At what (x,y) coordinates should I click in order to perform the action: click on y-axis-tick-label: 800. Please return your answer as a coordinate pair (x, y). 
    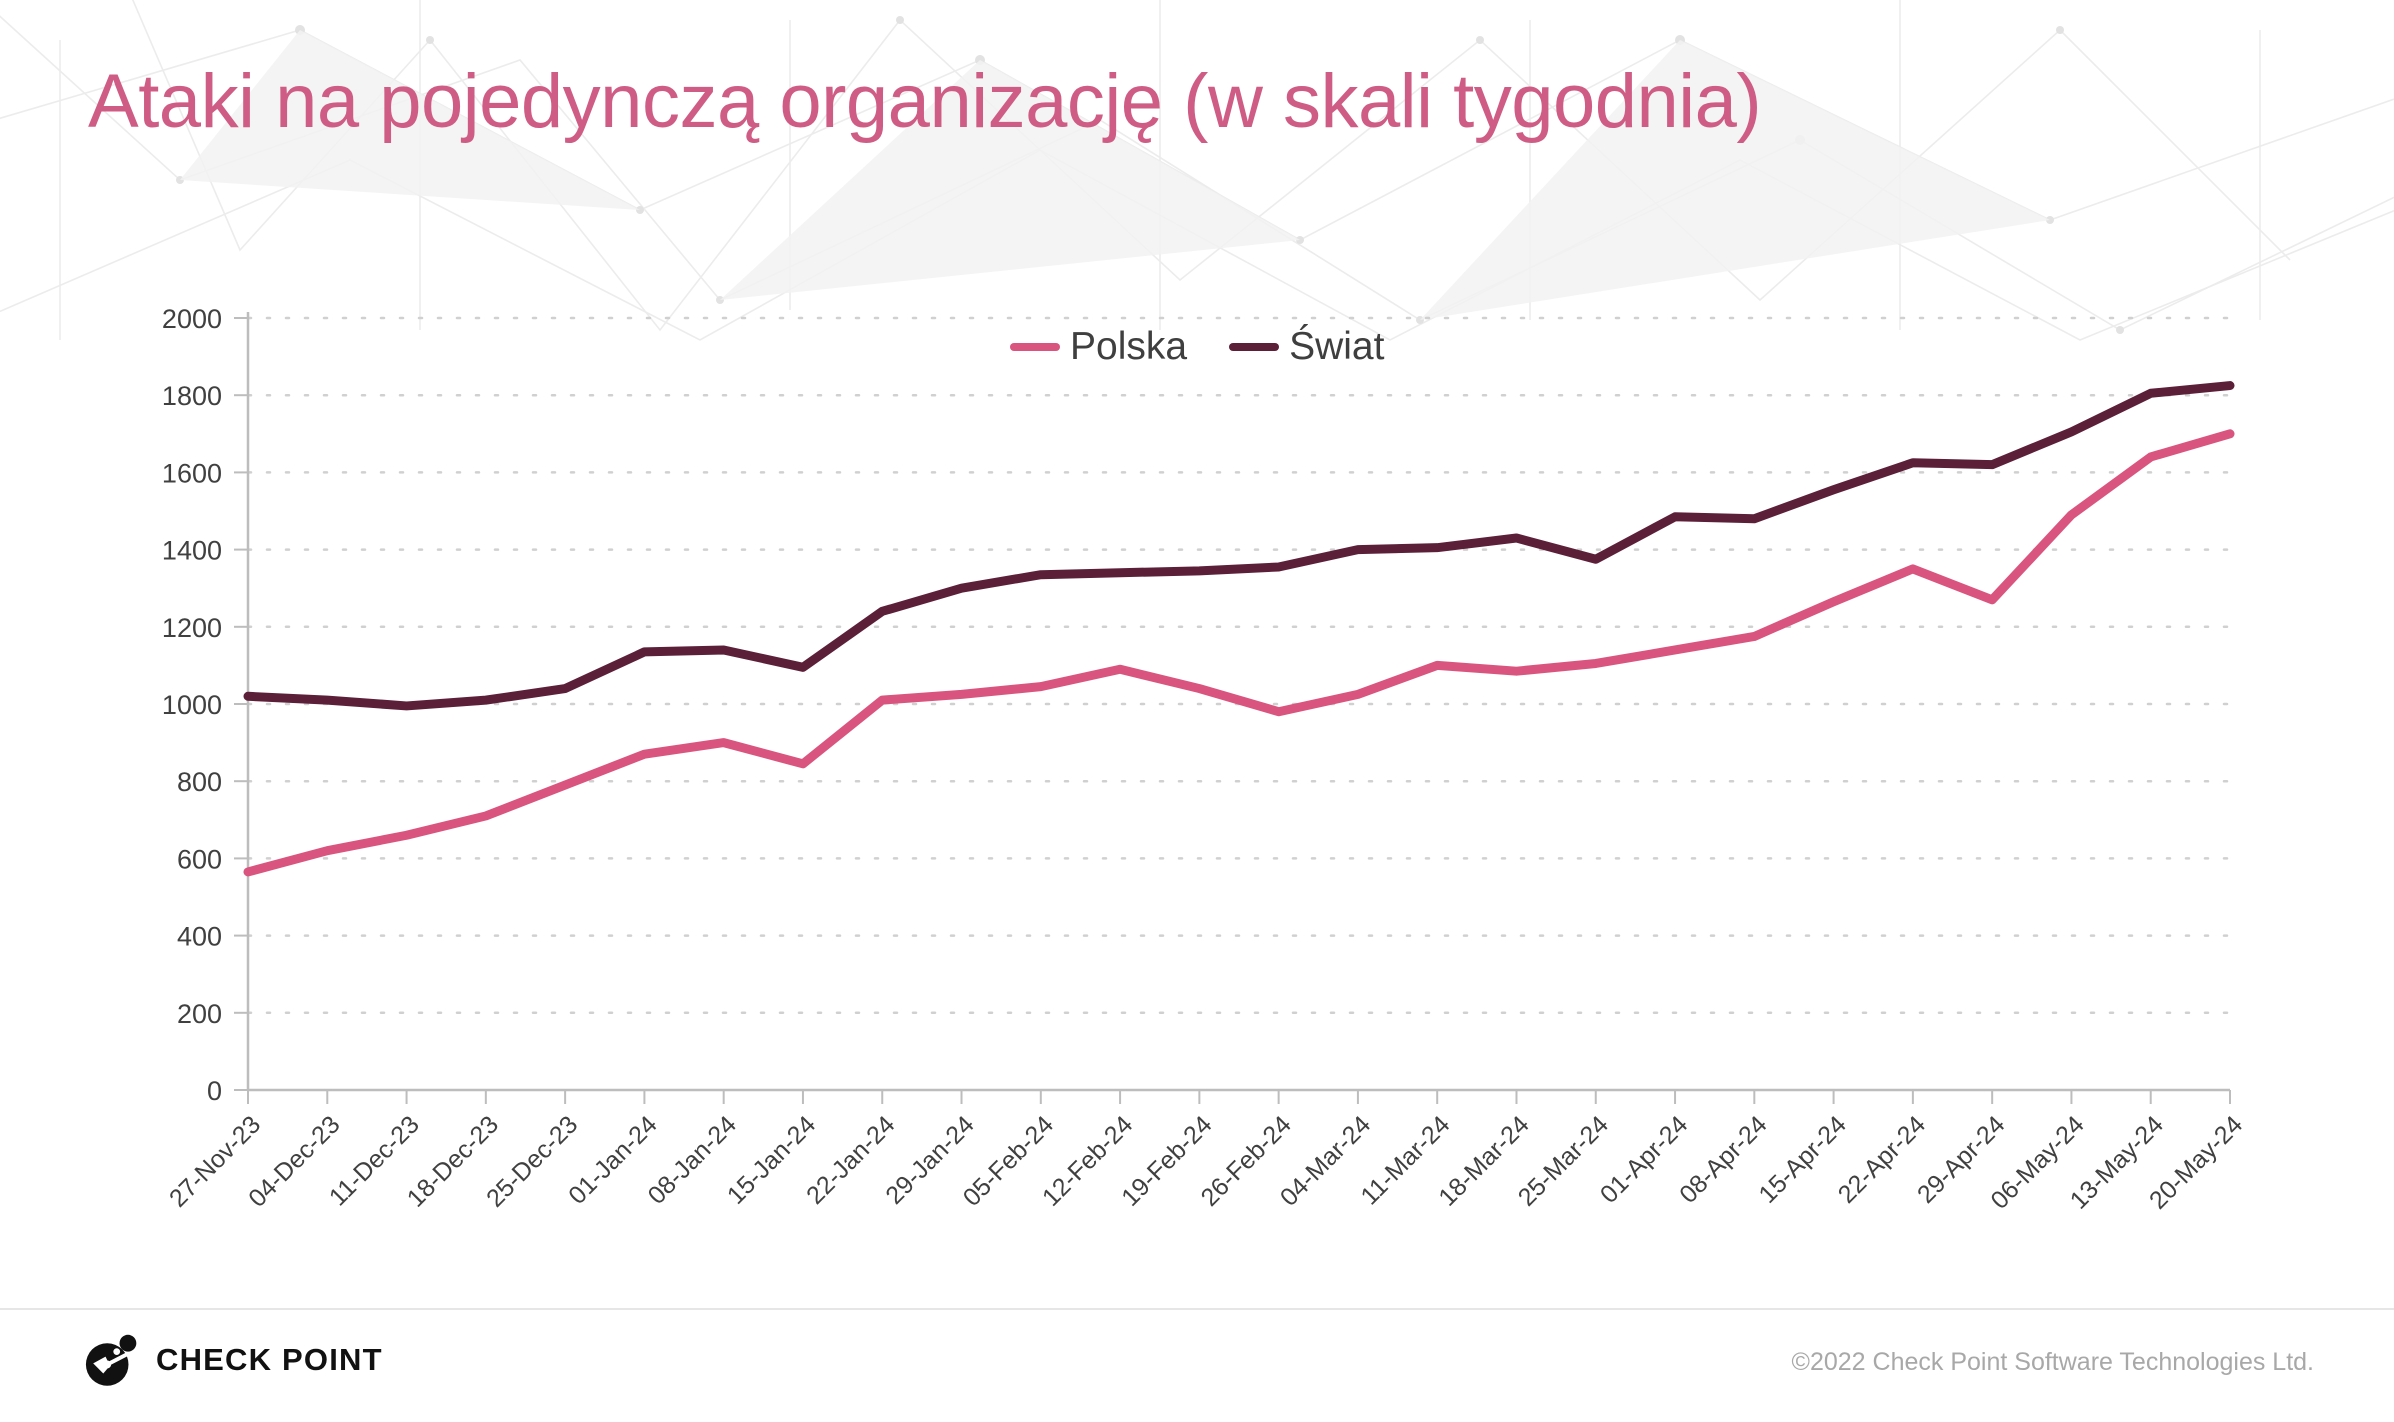
    Looking at the image, I should click on (199, 782).